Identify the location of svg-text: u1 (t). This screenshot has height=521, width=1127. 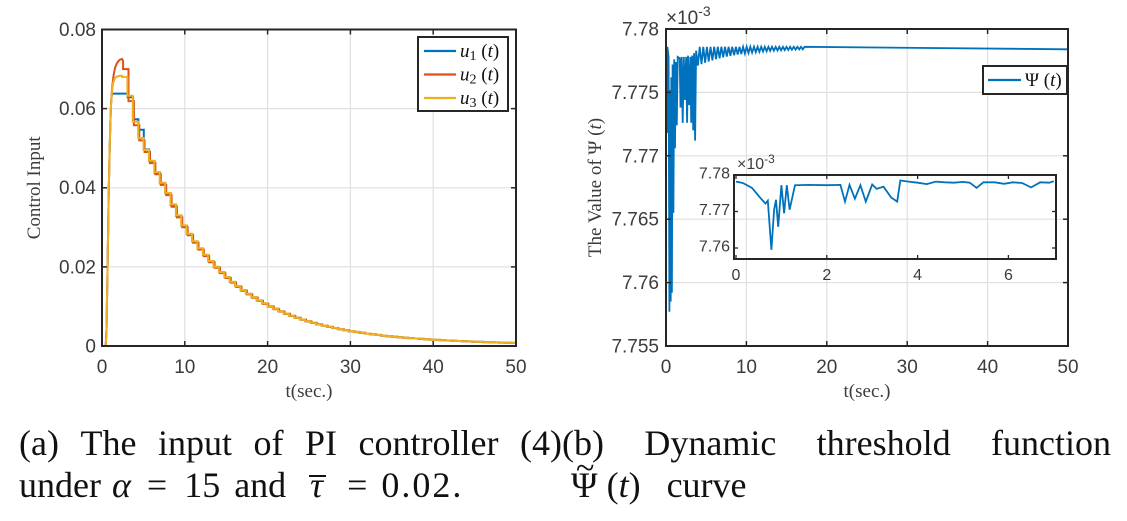
(479, 52).